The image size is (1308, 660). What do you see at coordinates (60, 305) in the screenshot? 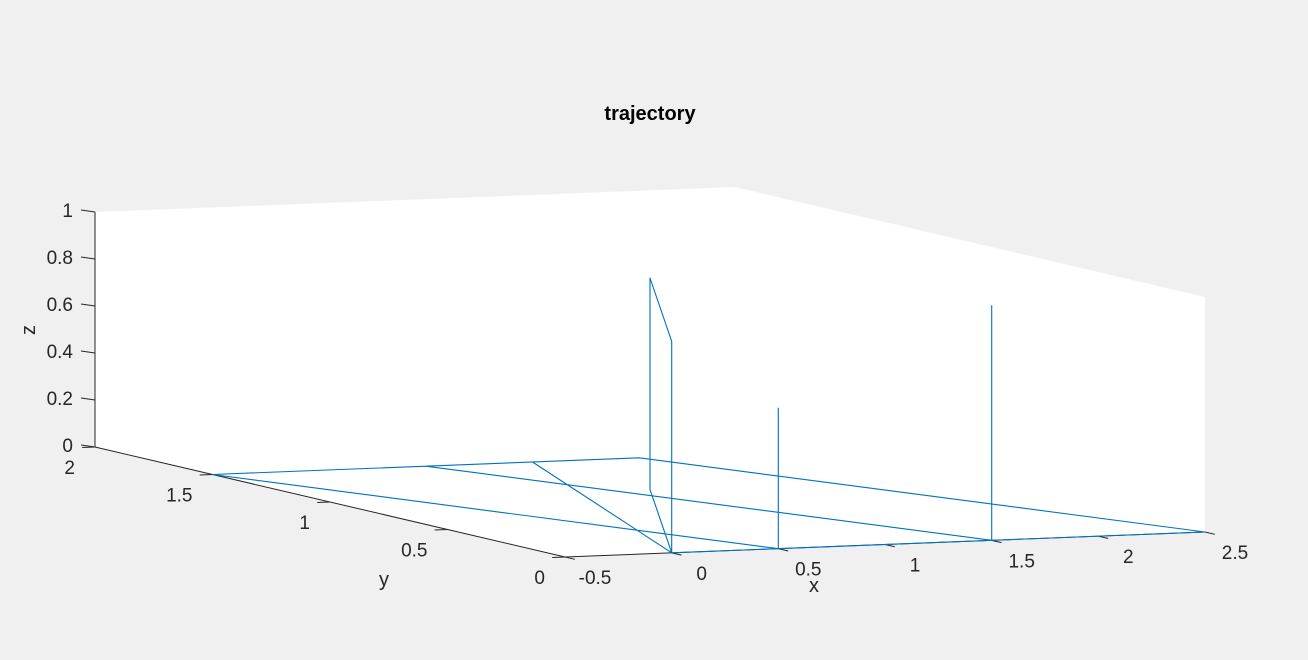
I see `z-tick-label: 0.6` at bounding box center [60, 305].